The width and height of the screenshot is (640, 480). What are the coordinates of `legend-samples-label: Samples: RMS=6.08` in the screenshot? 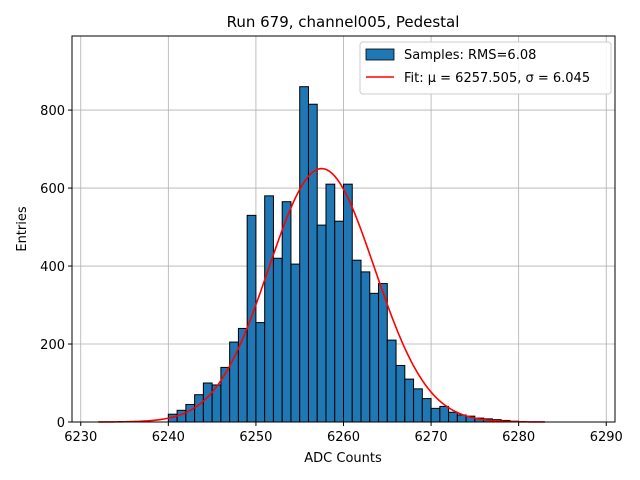 It's located at (470, 55).